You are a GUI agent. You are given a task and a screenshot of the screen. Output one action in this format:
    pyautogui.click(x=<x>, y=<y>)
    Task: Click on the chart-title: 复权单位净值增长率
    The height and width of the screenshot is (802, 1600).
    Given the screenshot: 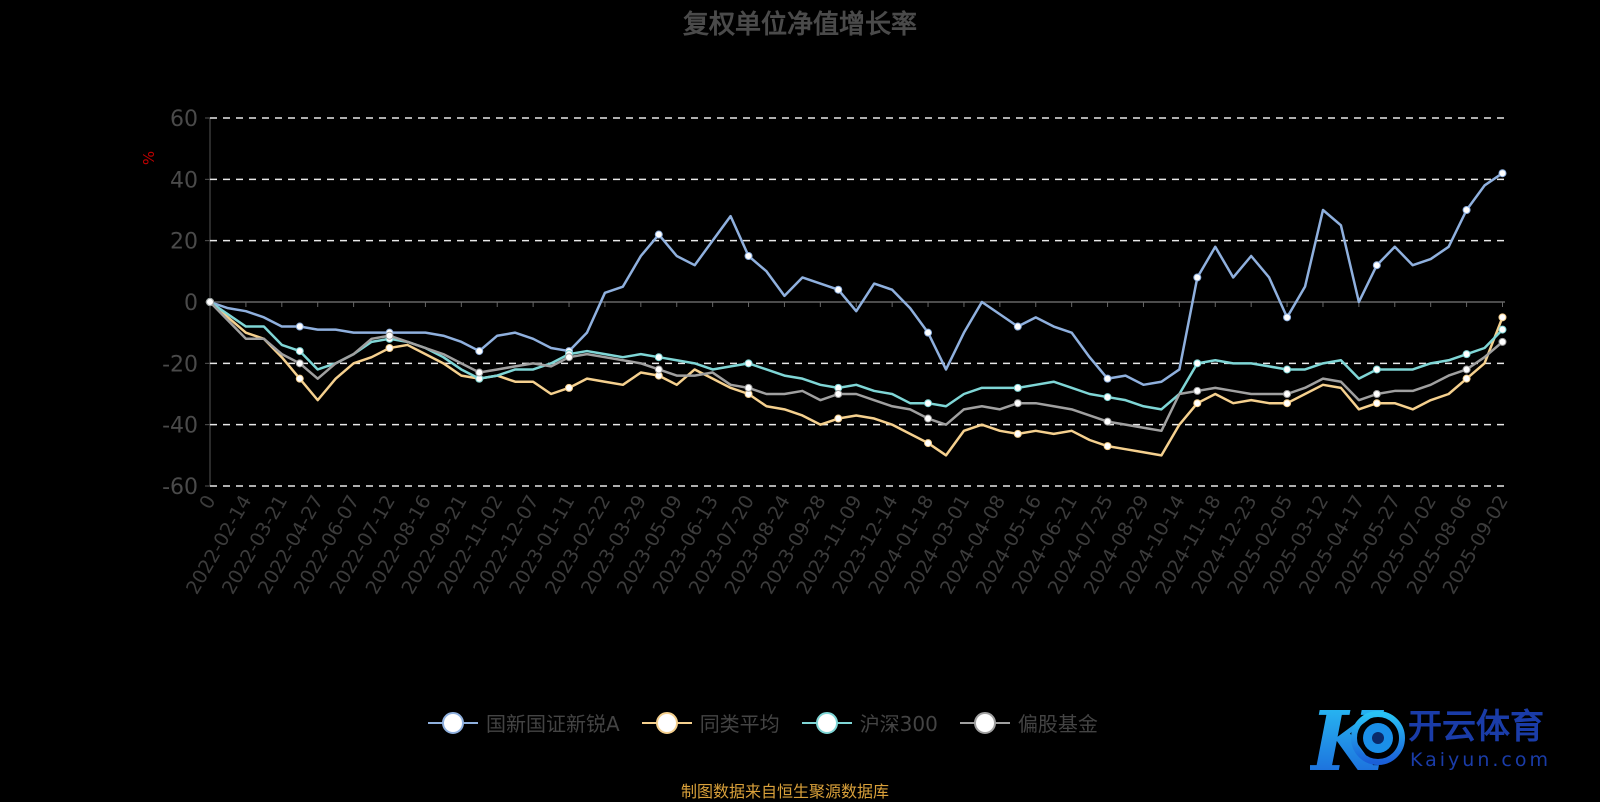 What is the action you would take?
    pyautogui.click(x=799, y=25)
    